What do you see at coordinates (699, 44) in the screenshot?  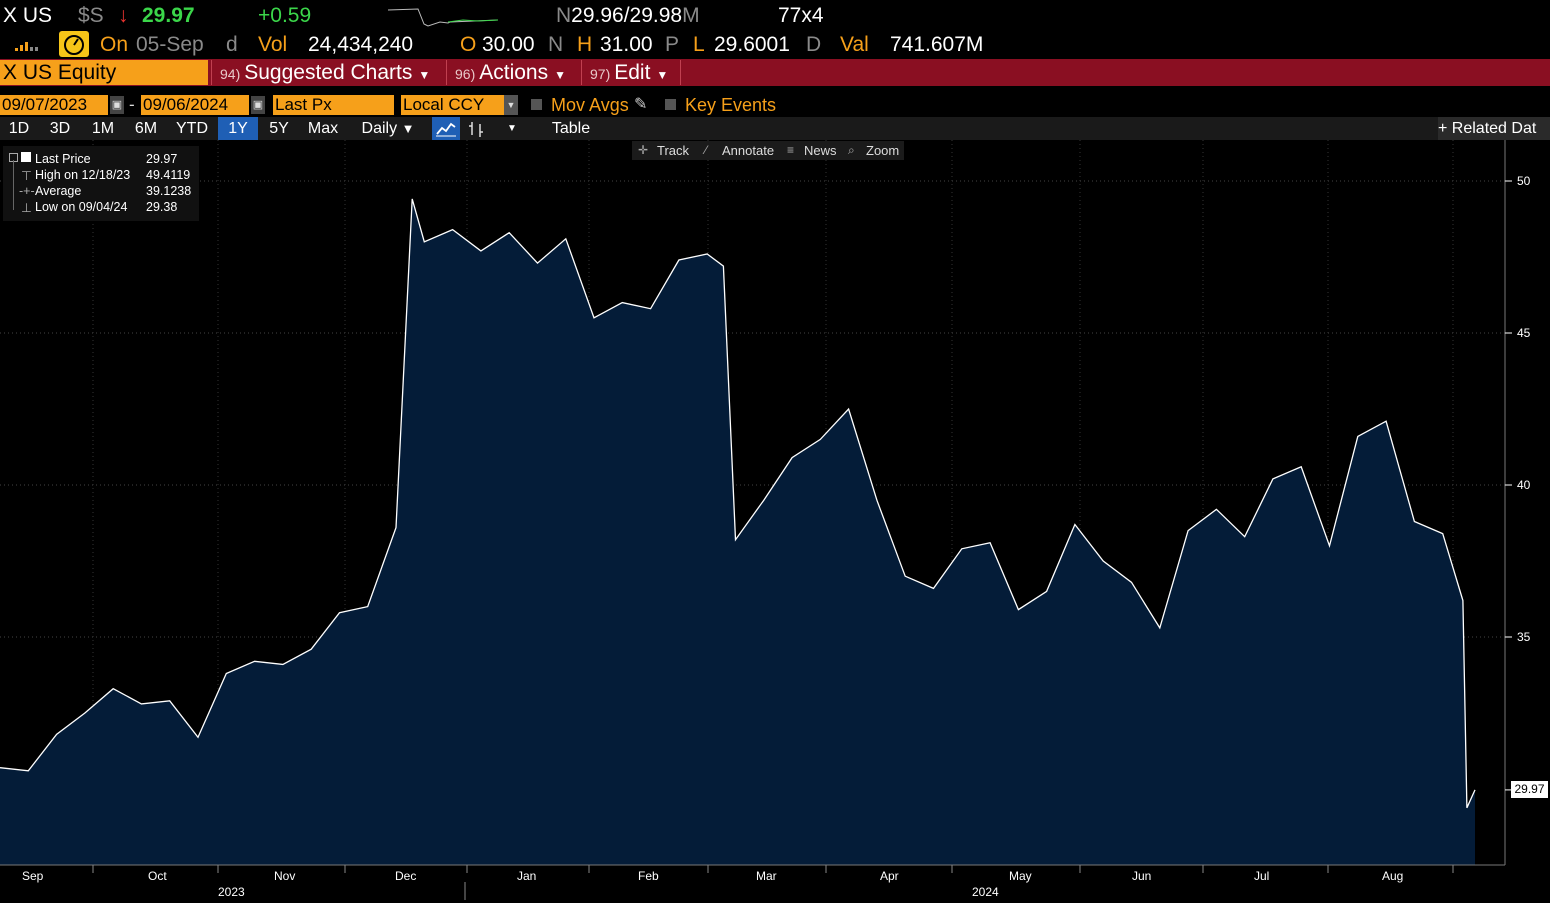 I see `low-label: L` at bounding box center [699, 44].